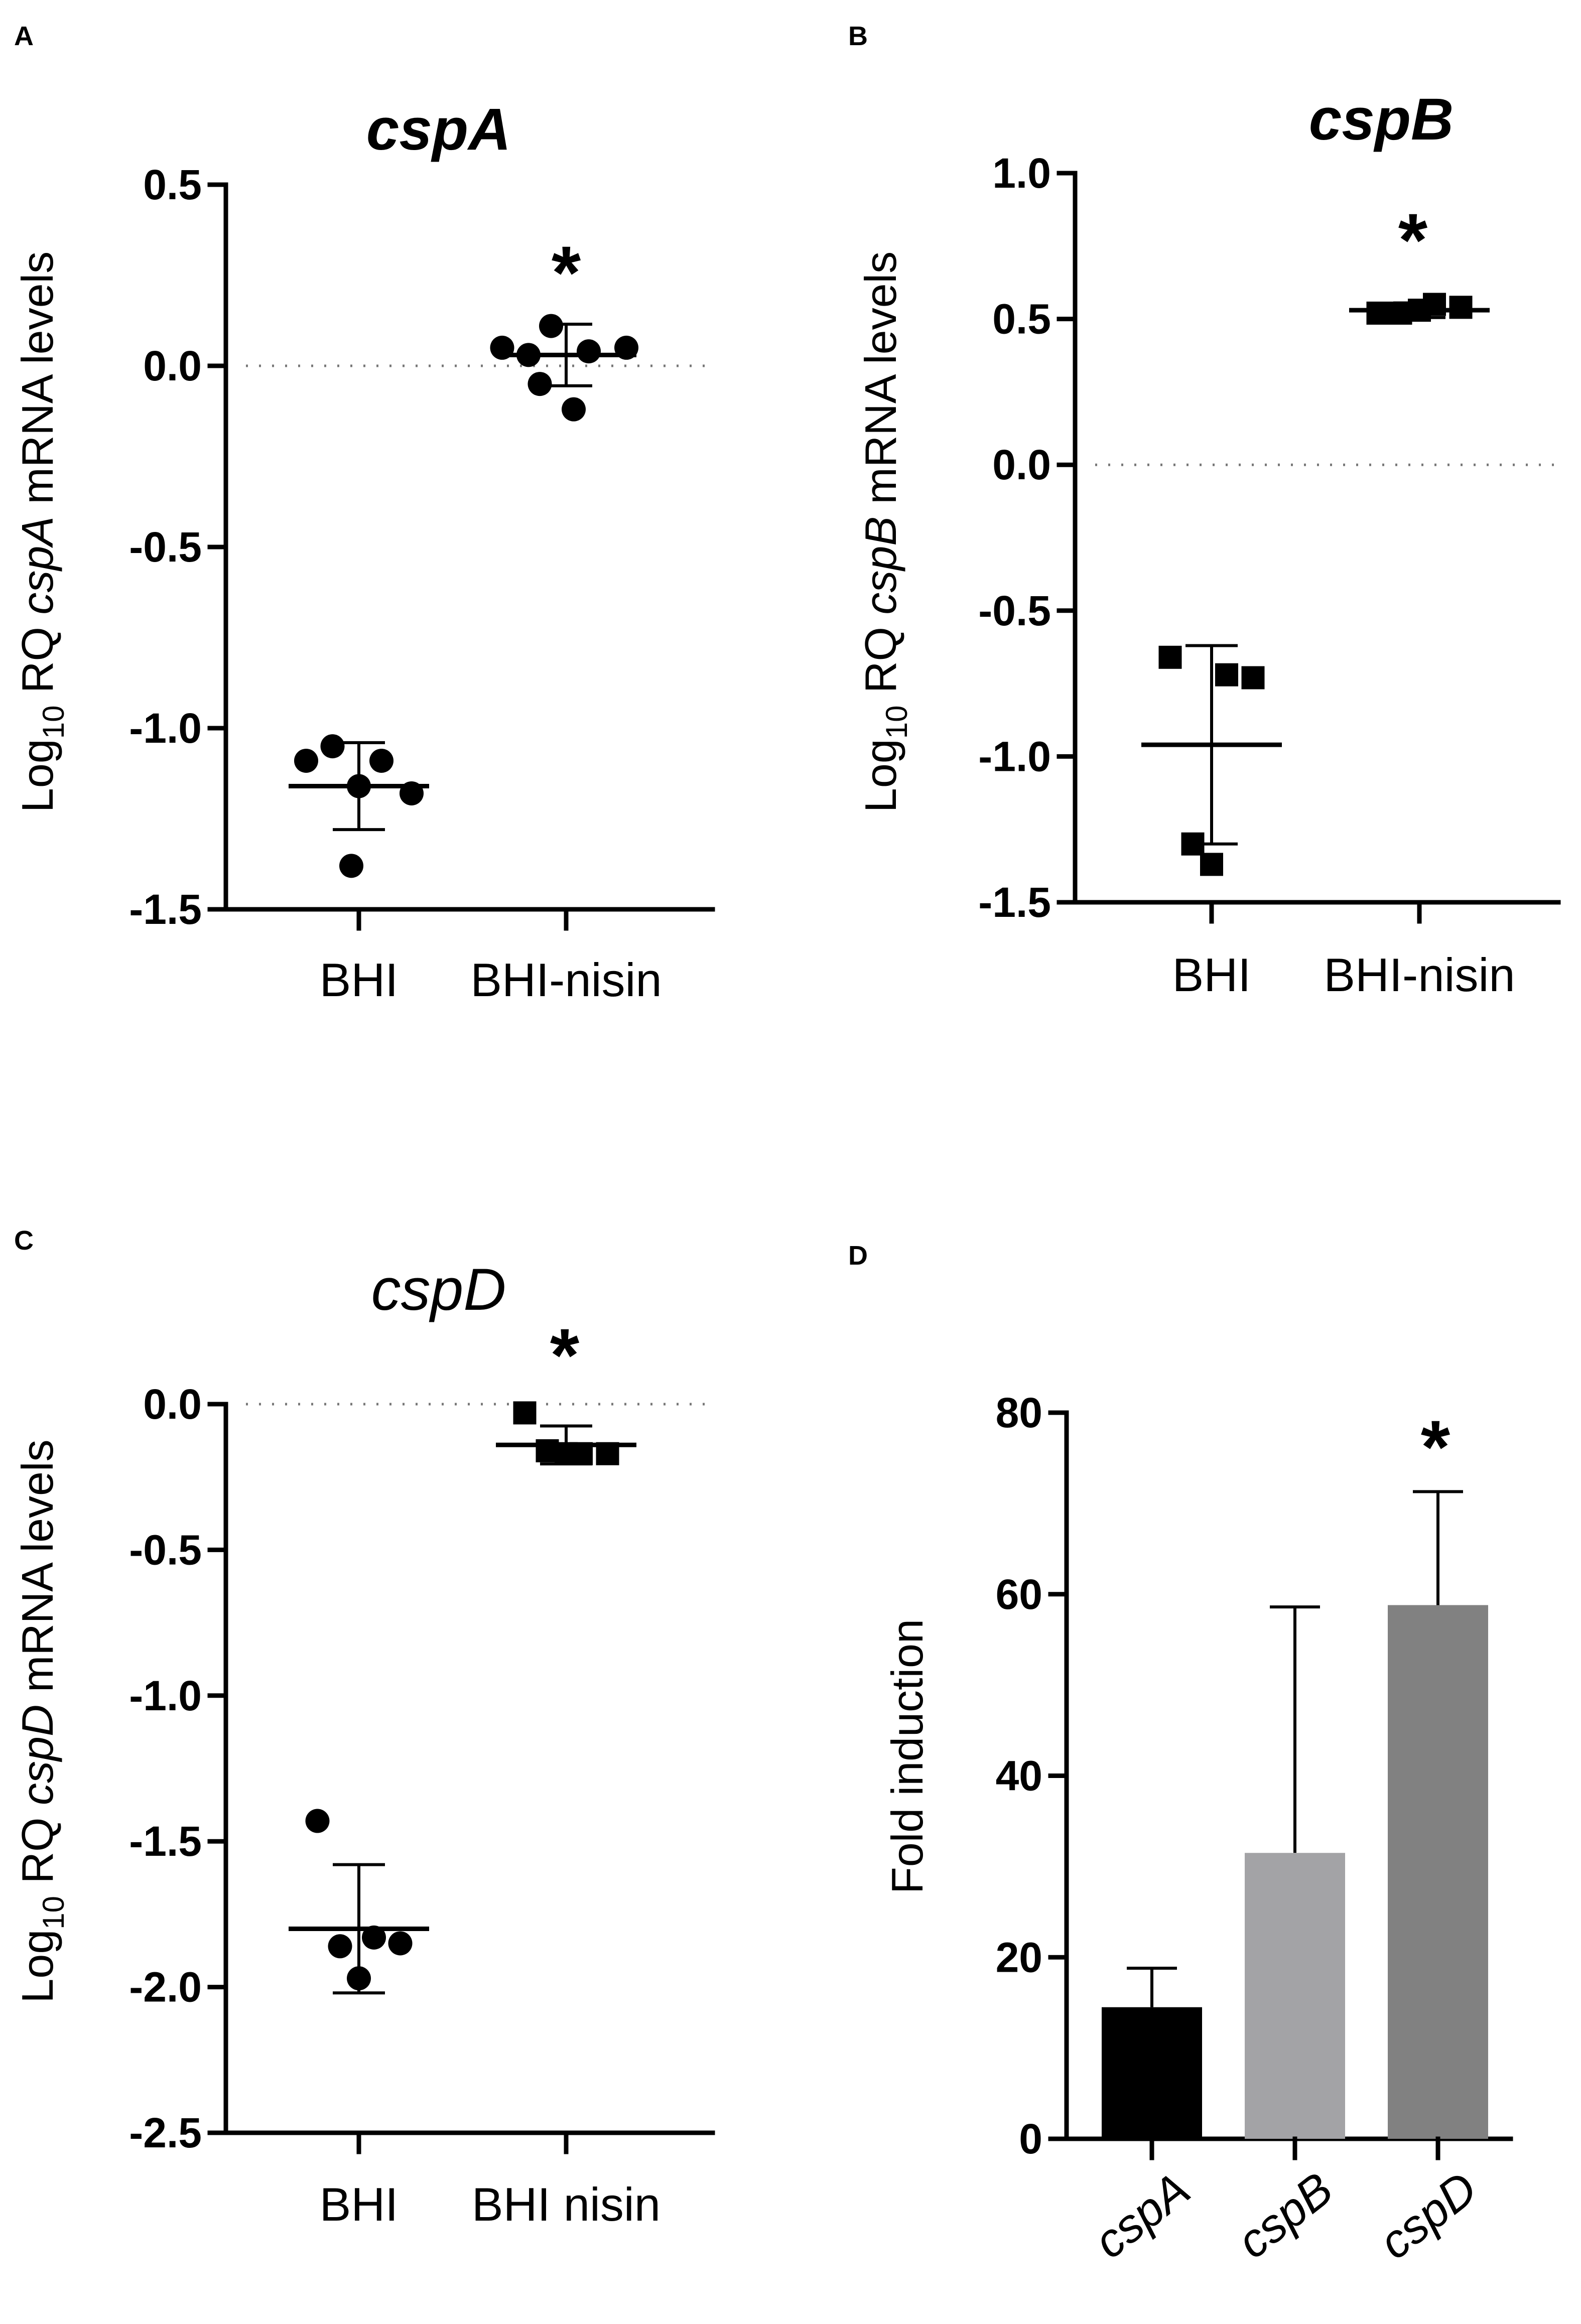  Describe the element at coordinates (1019, 1412) in the screenshot. I see `y-tick-label: 80` at that location.